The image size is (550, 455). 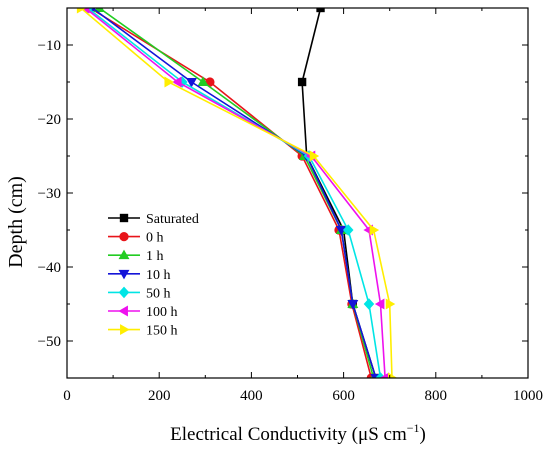 I want to click on legend-label: 0 h, so click(x=155, y=238).